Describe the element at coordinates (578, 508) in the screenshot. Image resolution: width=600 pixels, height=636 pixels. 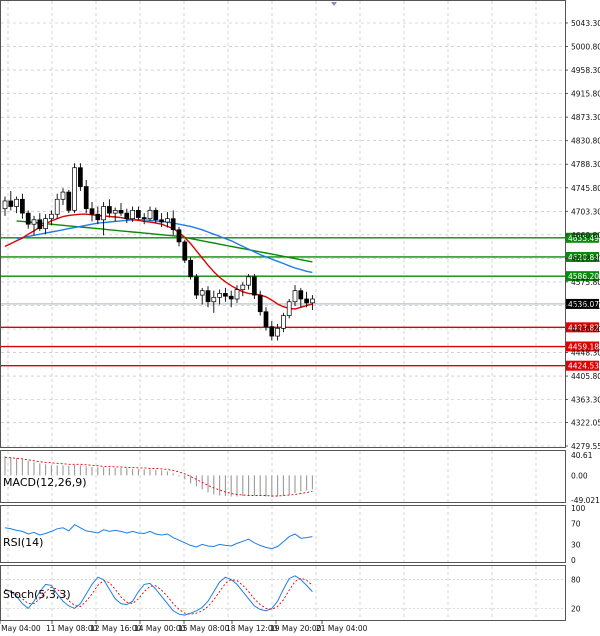
I see `rsi-tick-label: 100` at that location.